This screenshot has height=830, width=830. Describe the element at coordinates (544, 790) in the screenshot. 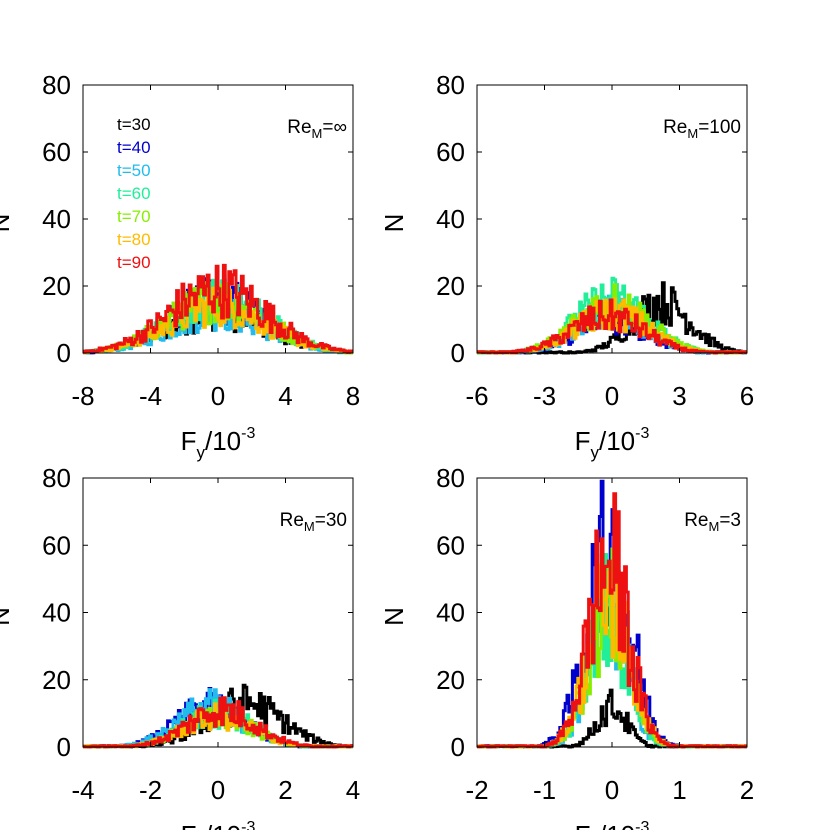

I see `x-tick-label: -1` at that location.